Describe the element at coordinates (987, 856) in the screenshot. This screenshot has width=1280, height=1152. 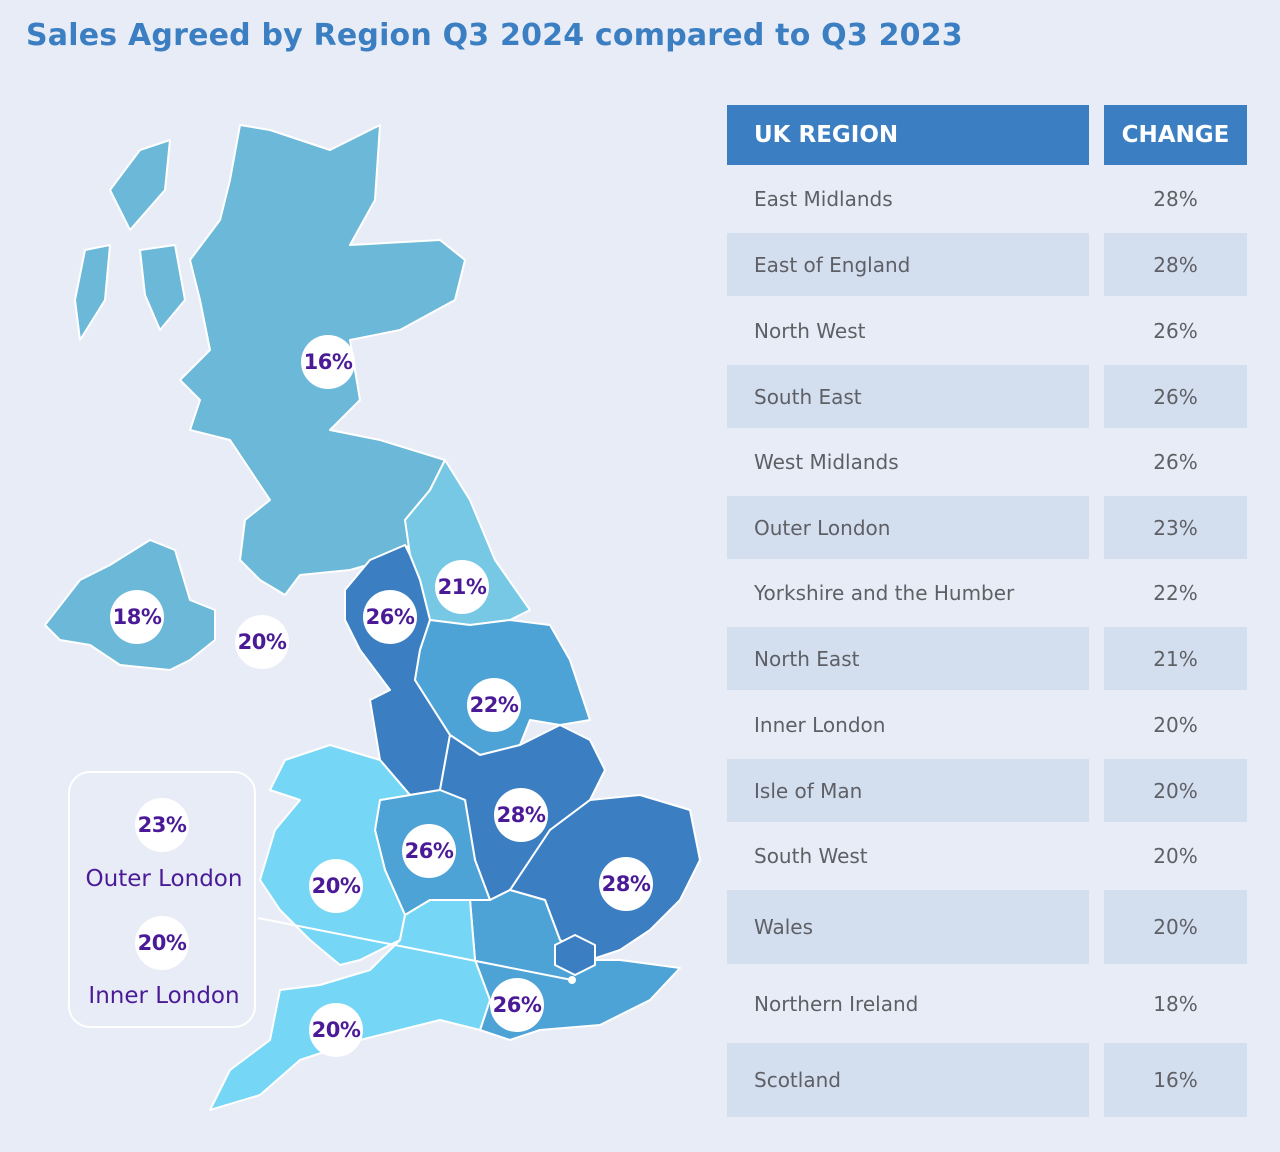
I see `table-row: South West 20%` at that location.